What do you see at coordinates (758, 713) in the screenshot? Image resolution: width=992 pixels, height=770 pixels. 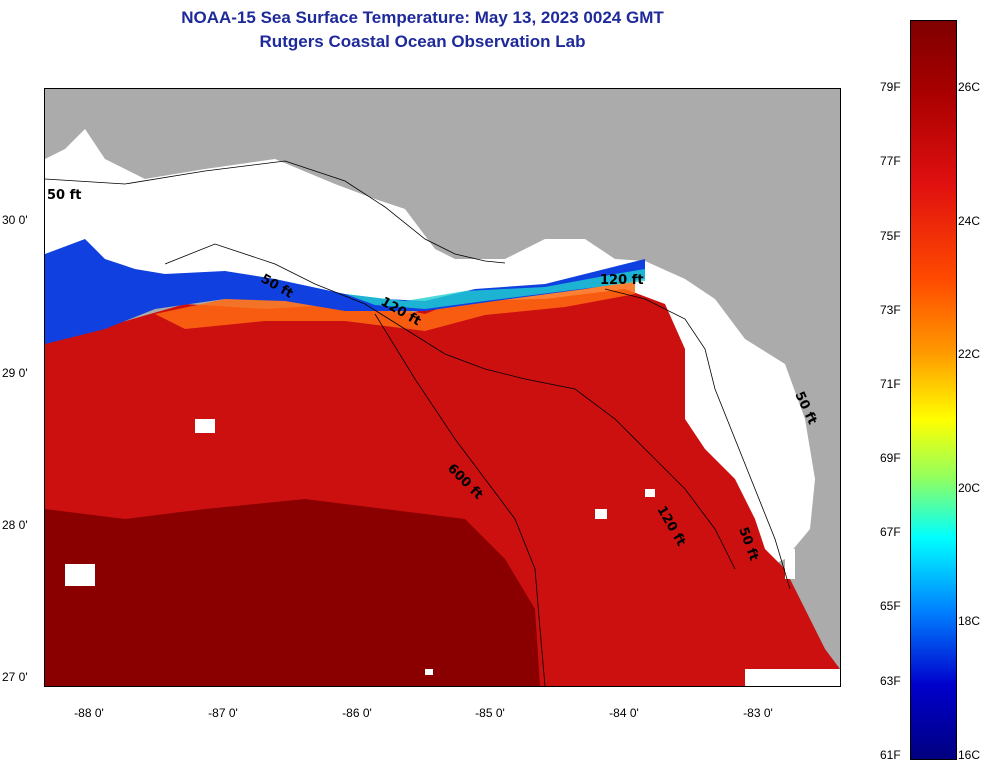 I see `lon-label-83: -83 0'` at bounding box center [758, 713].